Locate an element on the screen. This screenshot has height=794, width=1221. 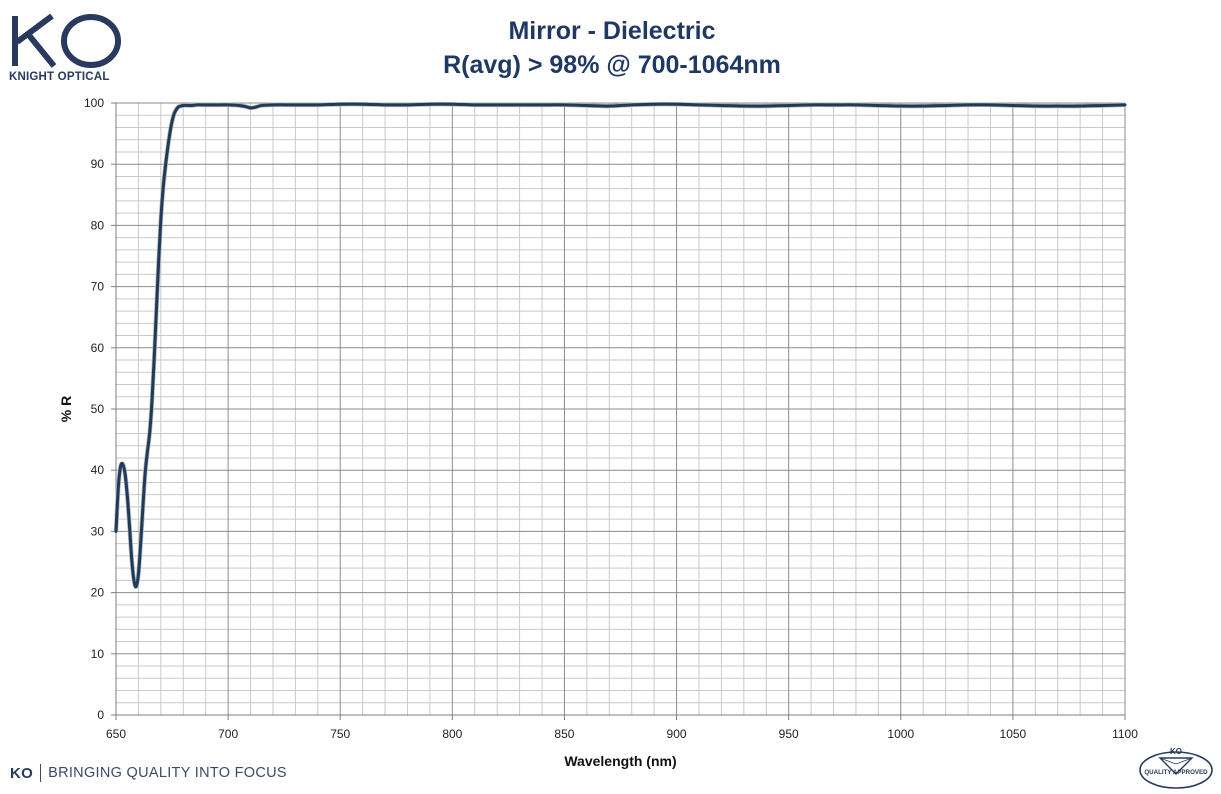
logo-subtitle: KNIGHT OPTICAL is located at coordinates (59, 77).